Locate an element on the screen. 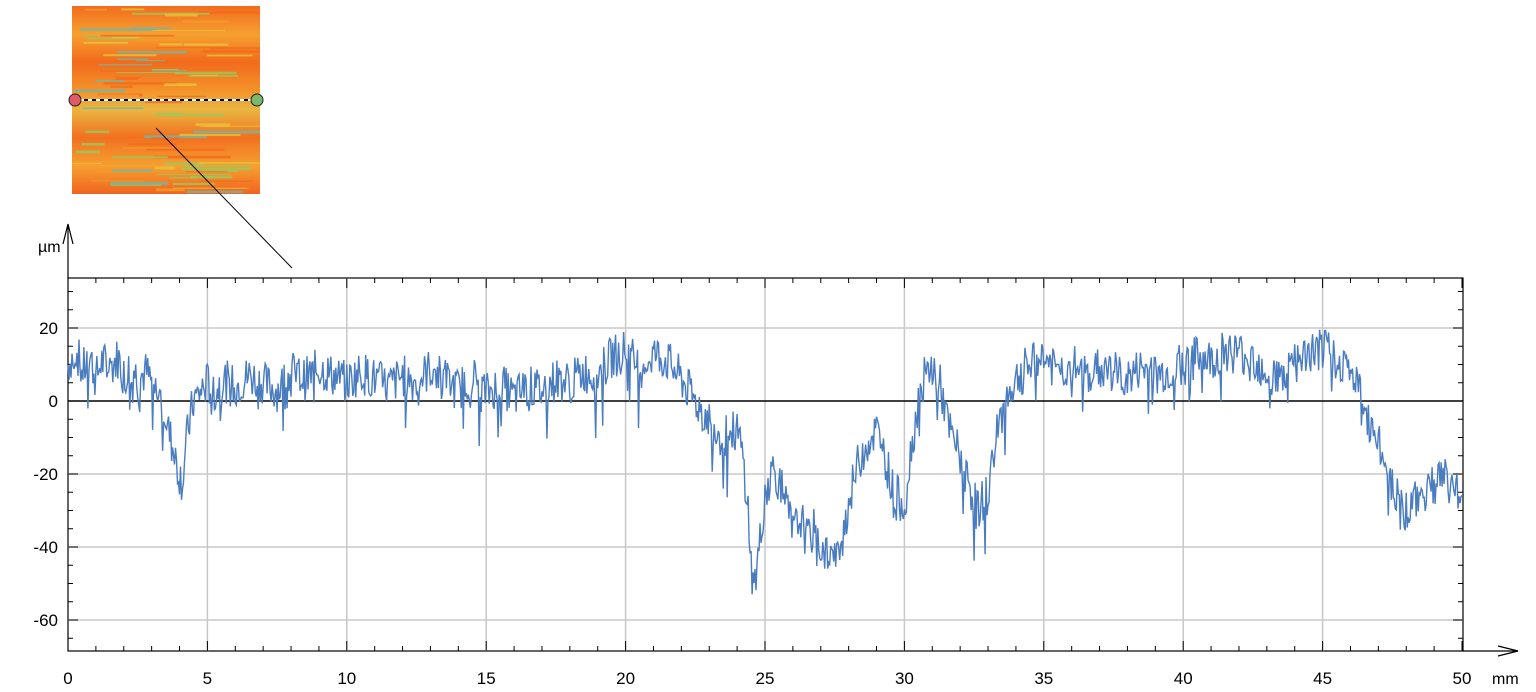 The height and width of the screenshot is (692, 1536). x-tick-label: 10 is located at coordinates (346, 678).